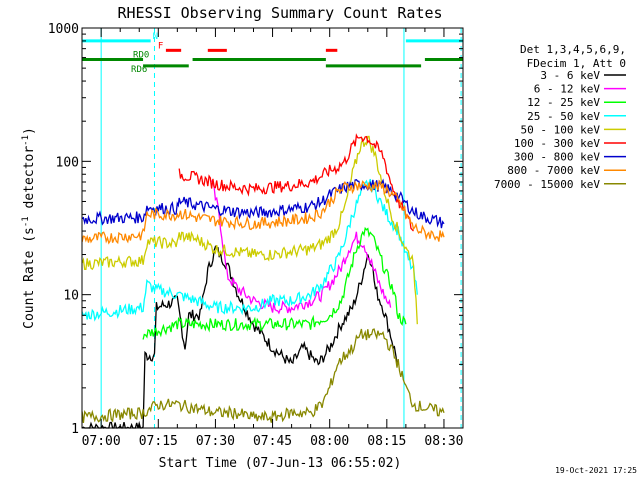 The height and width of the screenshot is (480, 640). I want to click on legend-label-50-100-kev: 50 - 100 keV, so click(561, 129).